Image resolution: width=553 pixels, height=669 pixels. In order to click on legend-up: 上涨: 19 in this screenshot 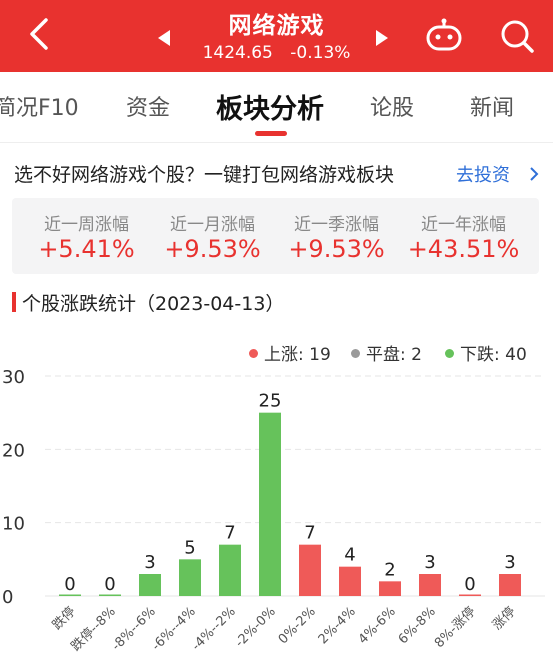, I will do `click(290, 352)`.